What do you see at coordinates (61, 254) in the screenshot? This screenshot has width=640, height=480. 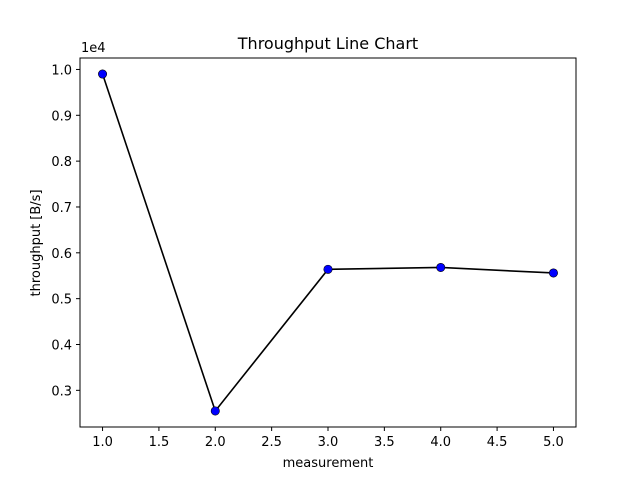 I see `y-tick-label: 0.6` at bounding box center [61, 254].